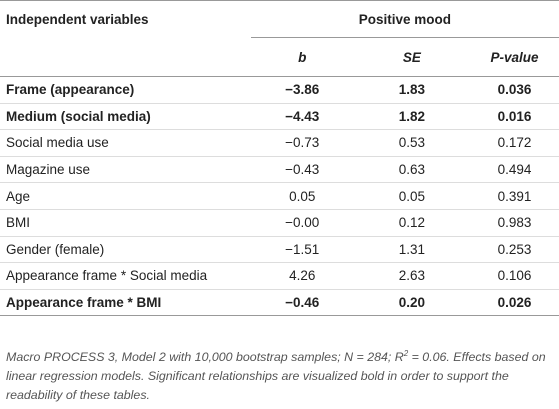 The height and width of the screenshot is (409, 559). Describe the element at coordinates (48, 170) in the screenshot. I see `row-label: Magazine use` at that location.